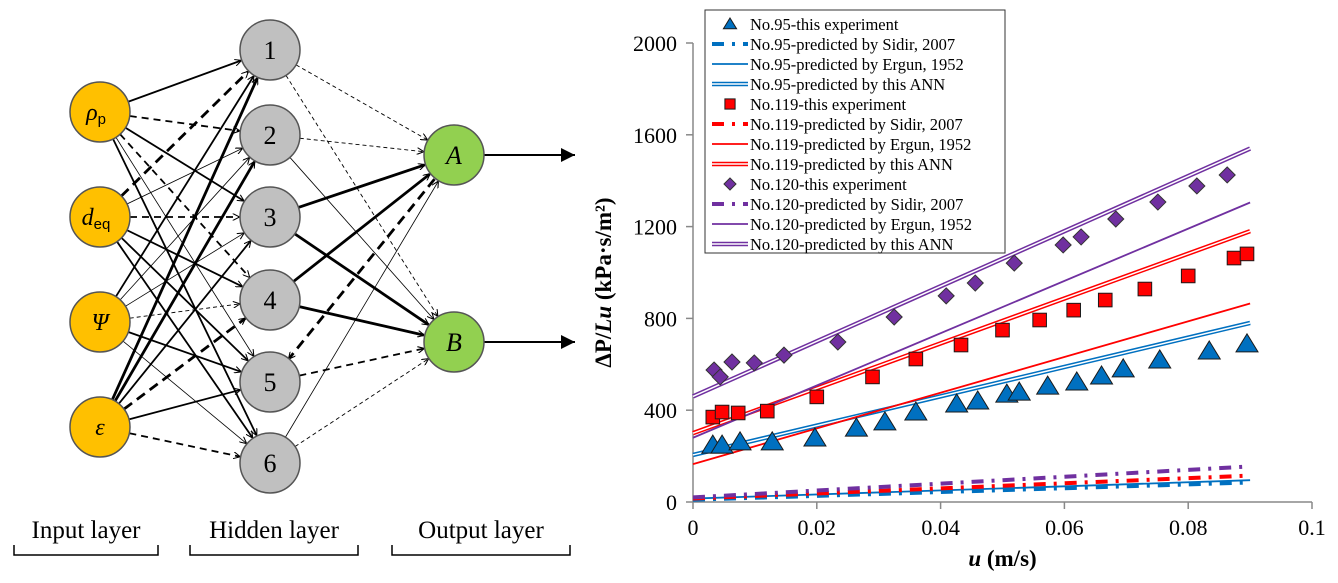 The height and width of the screenshot is (583, 1338). I want to click on legend-item: No.119-predicted by Sidir, 2007, so click(837, 124).